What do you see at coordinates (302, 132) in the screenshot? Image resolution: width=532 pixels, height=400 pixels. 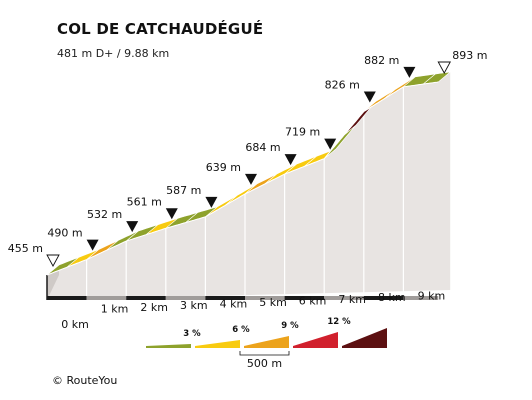 I see `altitude-label: 719 m` at bounding box center [302, 132].